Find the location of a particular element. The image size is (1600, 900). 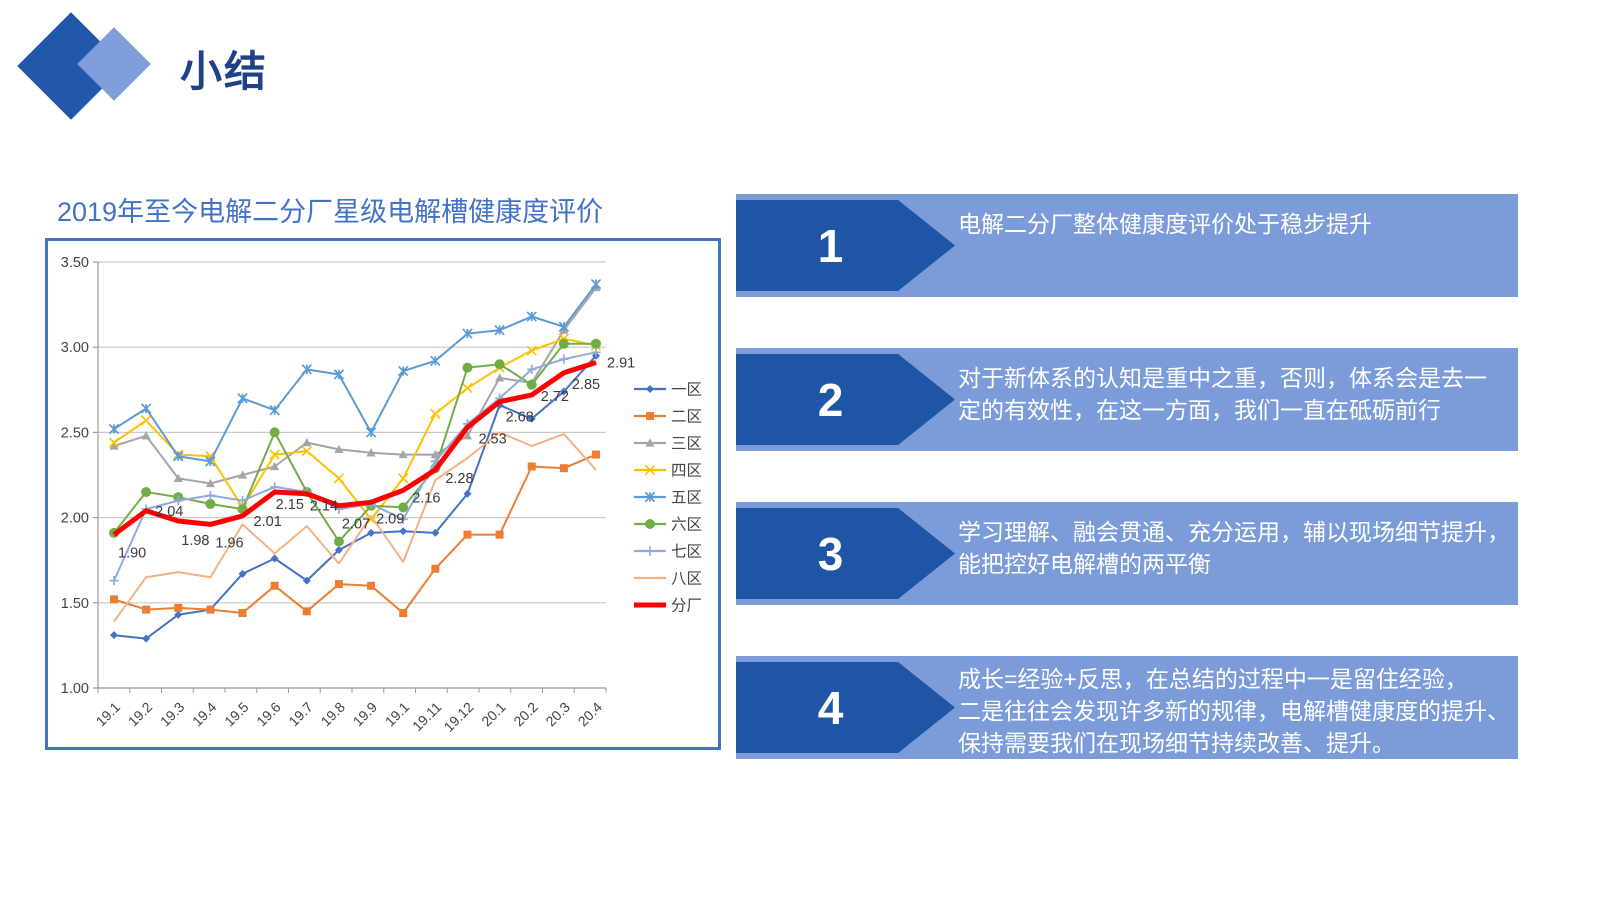

series-五区 is located at coordinates (355, 372).